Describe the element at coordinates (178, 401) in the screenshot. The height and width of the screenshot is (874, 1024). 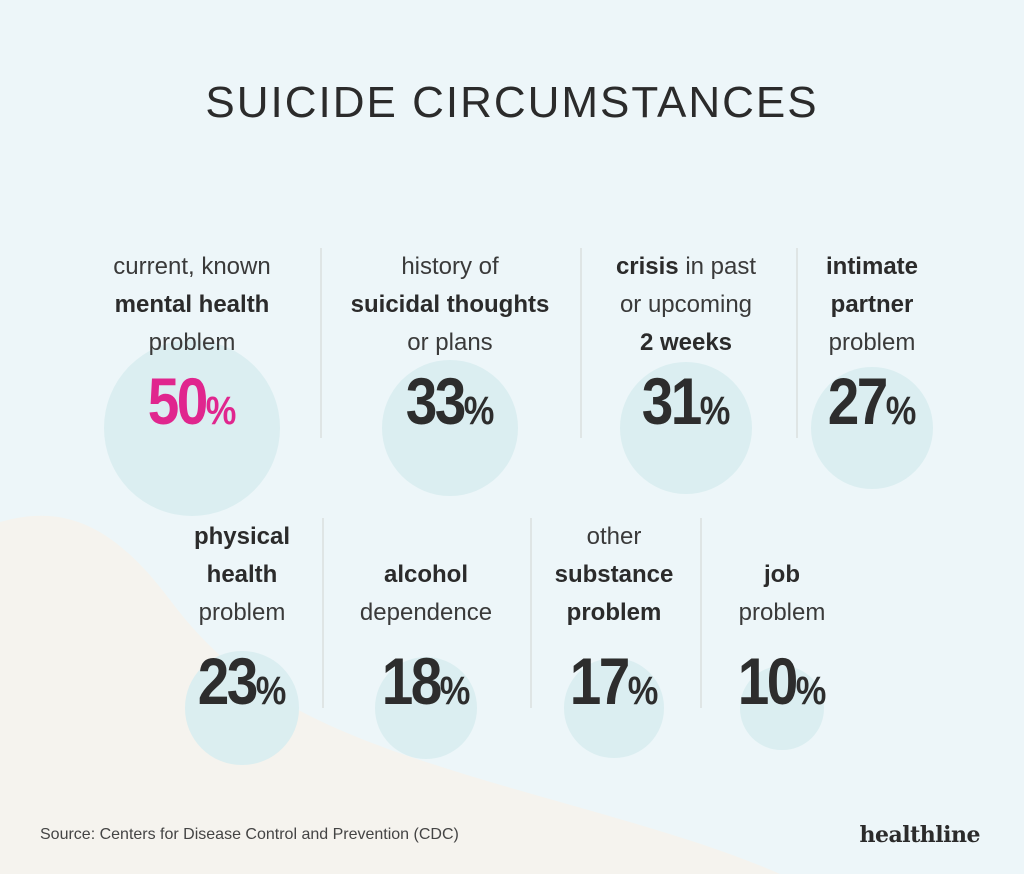
I see `value-number: 50` at that location.